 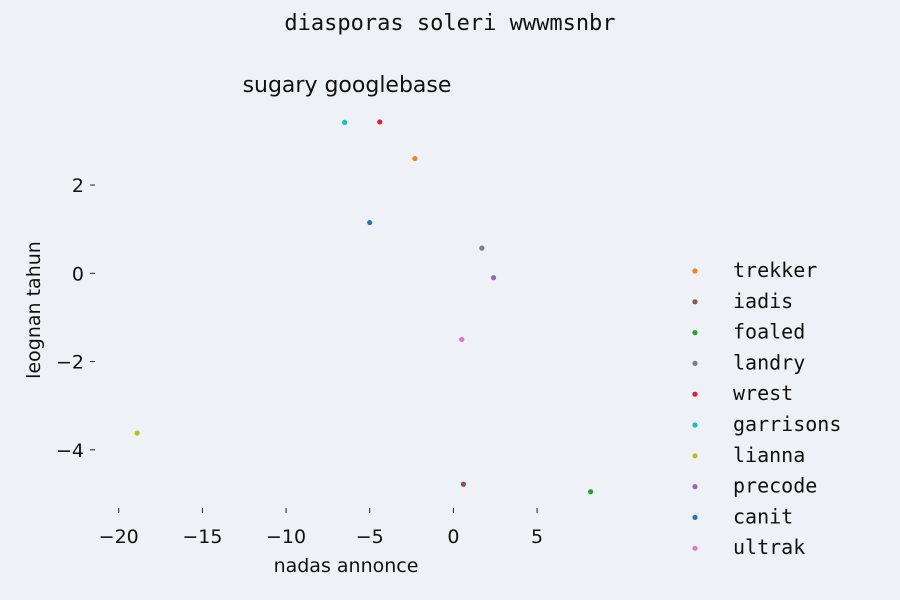 What do you see at coordinates (137, 433) in the screenshot?
I see `data-point-lianna` at bounding box center [137, 433].